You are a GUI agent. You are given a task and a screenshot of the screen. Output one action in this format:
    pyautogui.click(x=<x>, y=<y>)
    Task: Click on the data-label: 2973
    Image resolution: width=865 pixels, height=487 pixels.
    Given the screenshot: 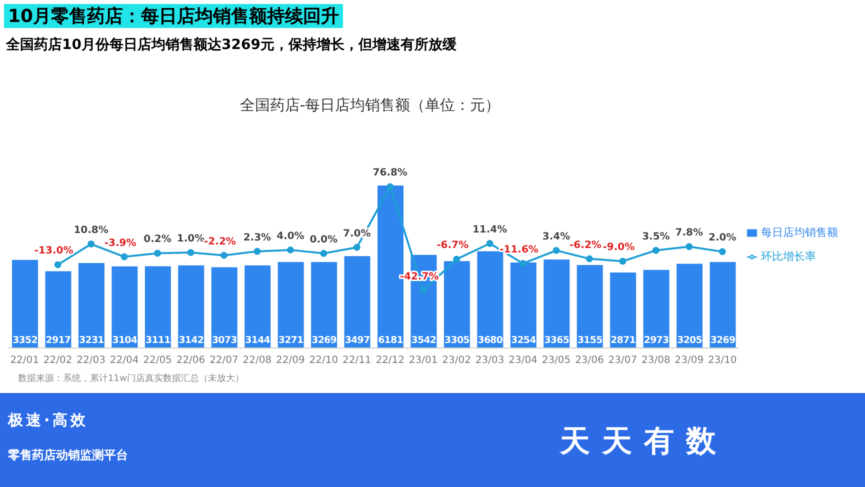 What is the action you would take?
    pyautogui.click(x=656, y=340)
    